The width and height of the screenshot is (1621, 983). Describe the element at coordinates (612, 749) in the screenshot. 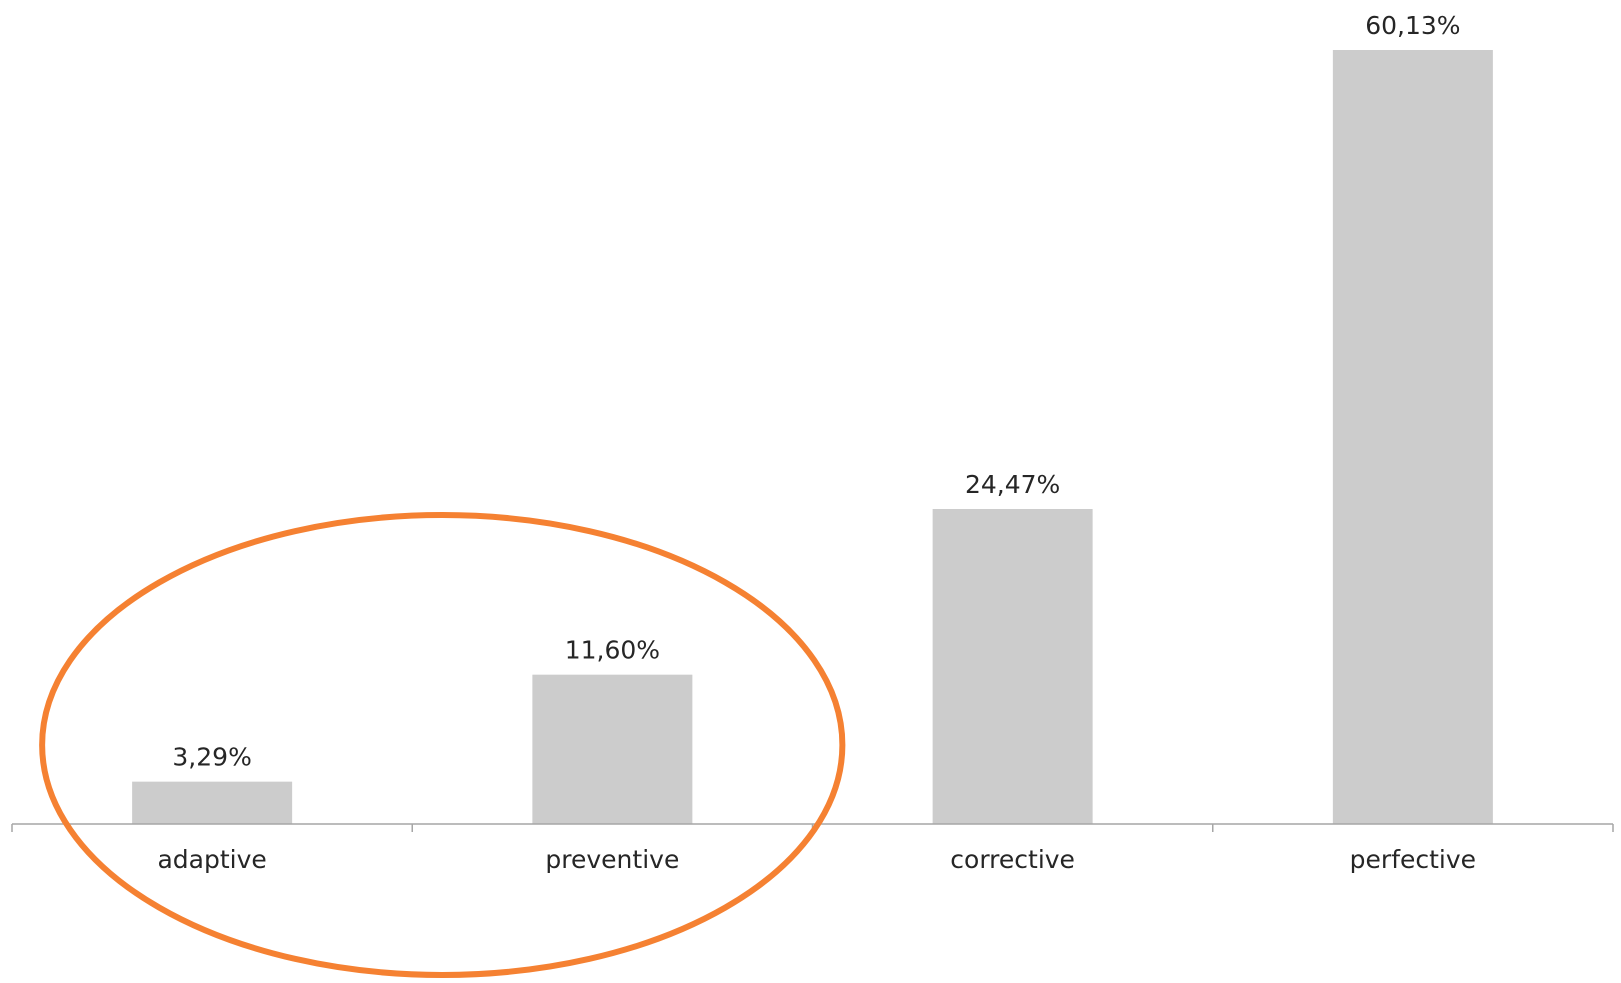

I see `bar-preventive` at that location.